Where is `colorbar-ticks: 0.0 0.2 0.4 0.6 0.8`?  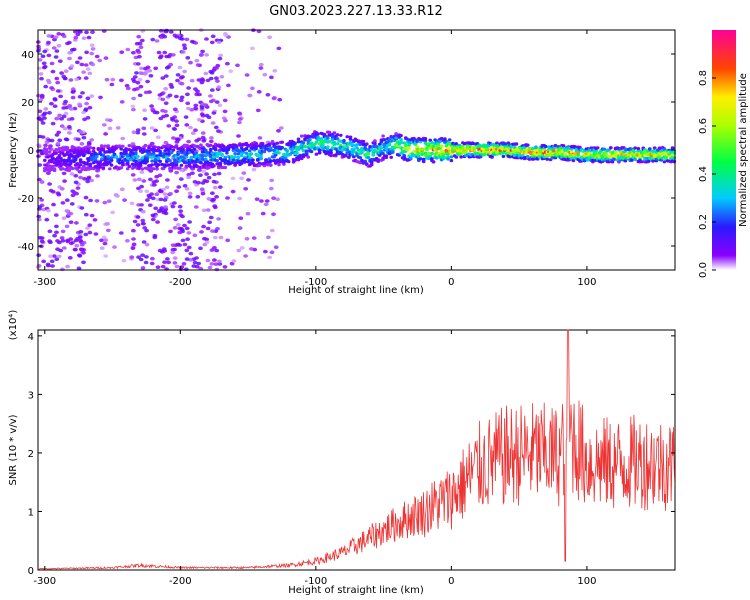
colorbar-ticks: 0.0 0.2 0.4 0.6 0.8 is located at coordinates (707, 174).